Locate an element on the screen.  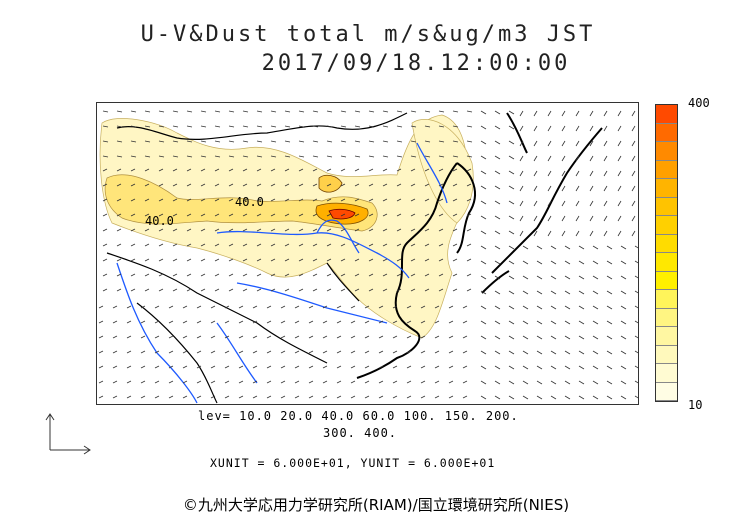
color-legend is located at coordinates (666, 253).